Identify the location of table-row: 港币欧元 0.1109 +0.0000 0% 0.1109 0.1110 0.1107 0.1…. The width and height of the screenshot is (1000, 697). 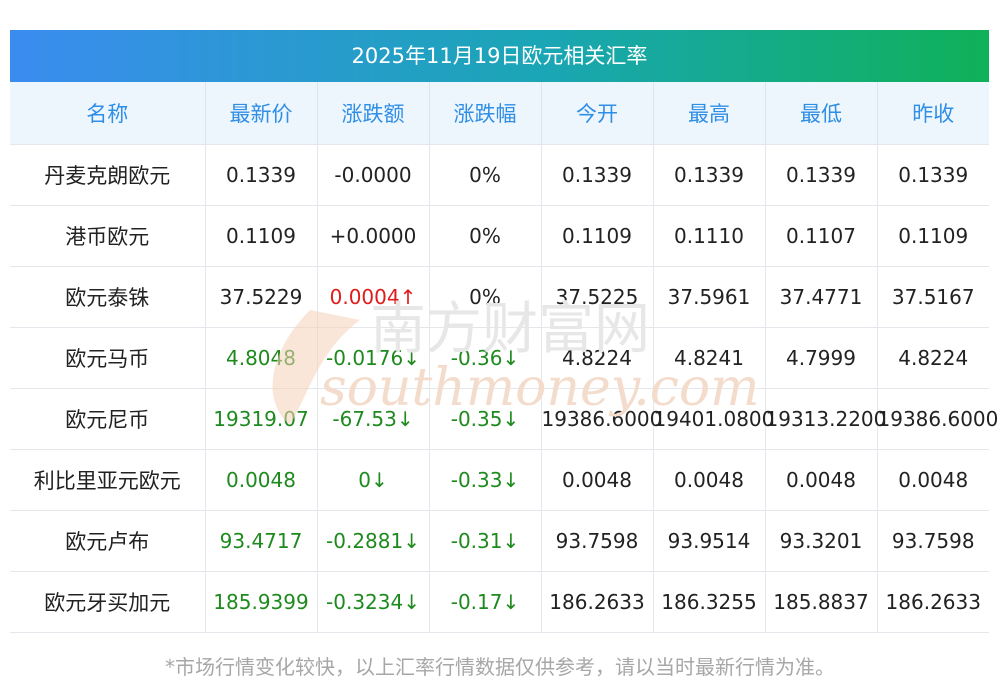
(499, 236).